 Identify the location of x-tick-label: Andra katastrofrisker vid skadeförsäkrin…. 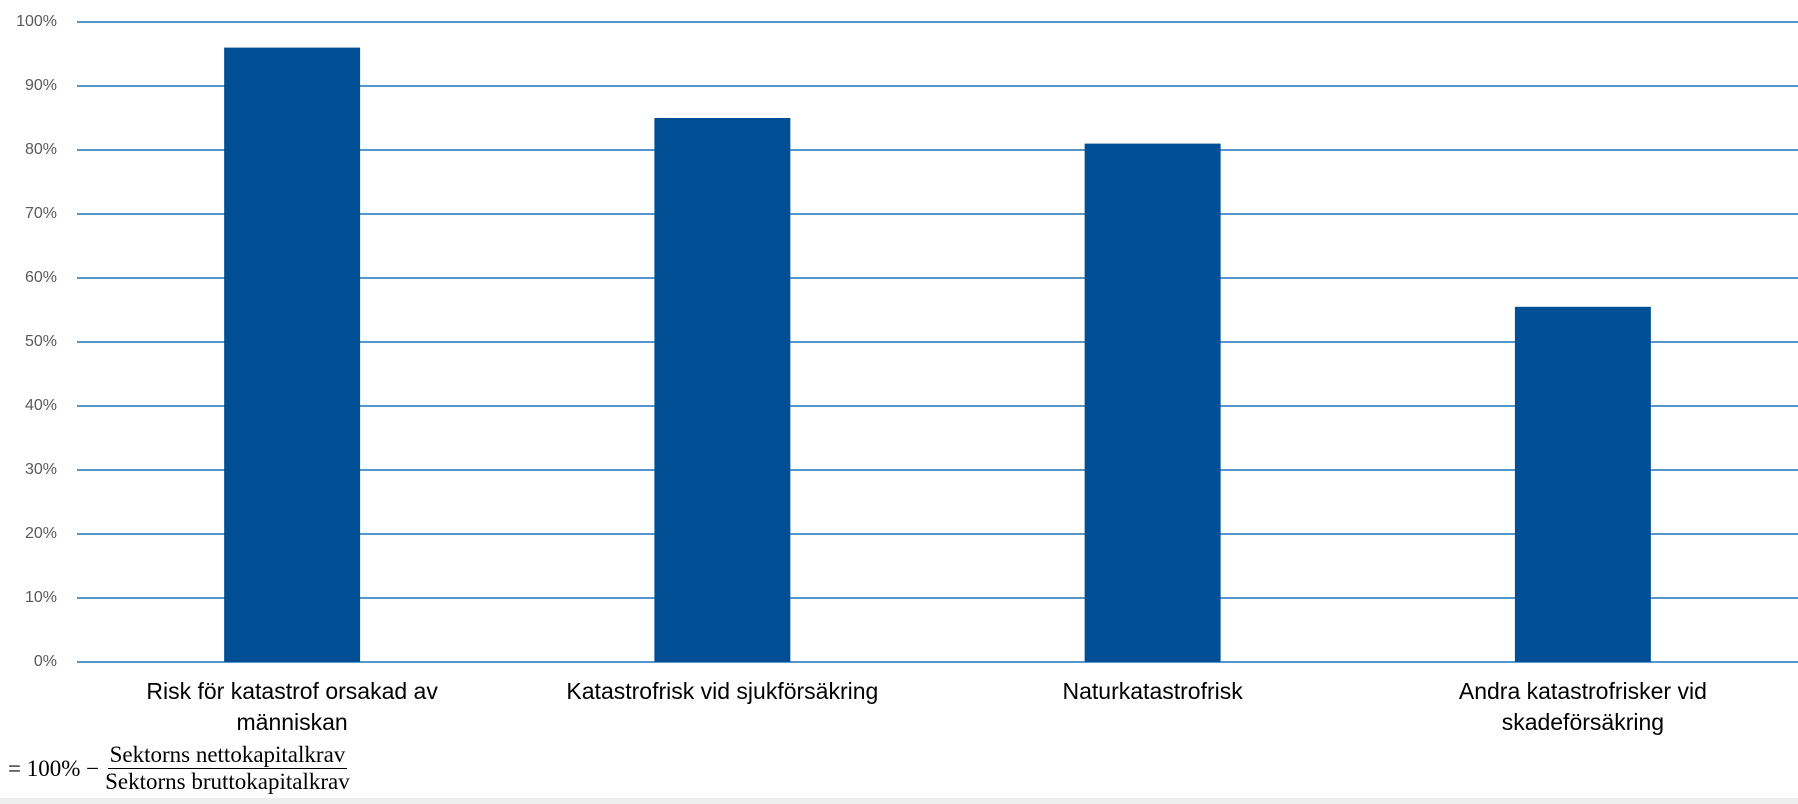
(1582, 706).